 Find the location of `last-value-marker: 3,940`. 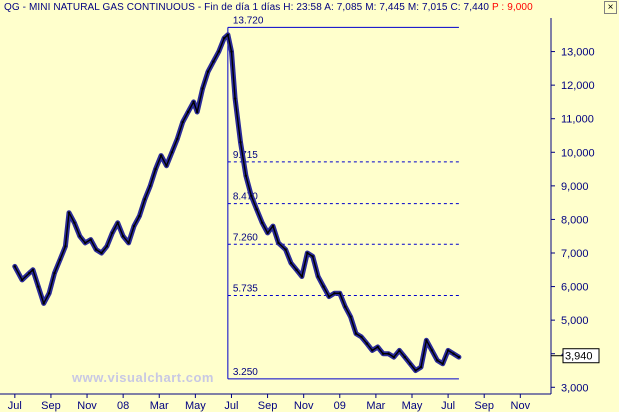

last-value-marker: 3,940 is located at coordinates (575, 356).